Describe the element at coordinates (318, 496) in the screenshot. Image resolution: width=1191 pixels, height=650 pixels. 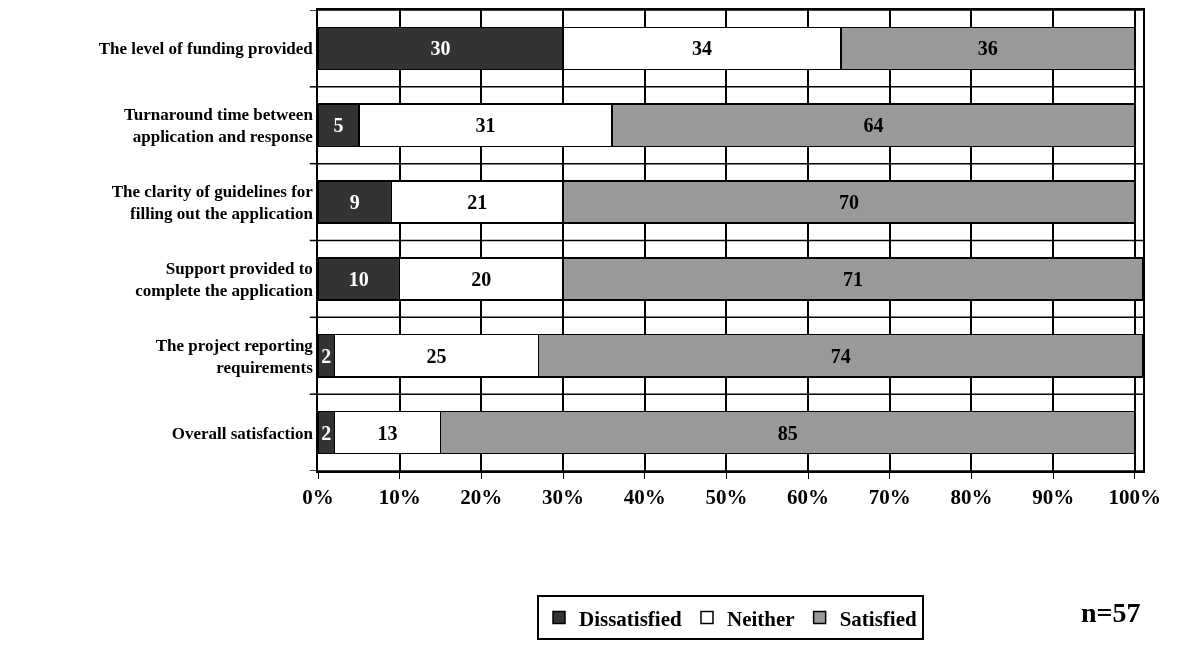
I see `x-tick-label: 0%` at that location.